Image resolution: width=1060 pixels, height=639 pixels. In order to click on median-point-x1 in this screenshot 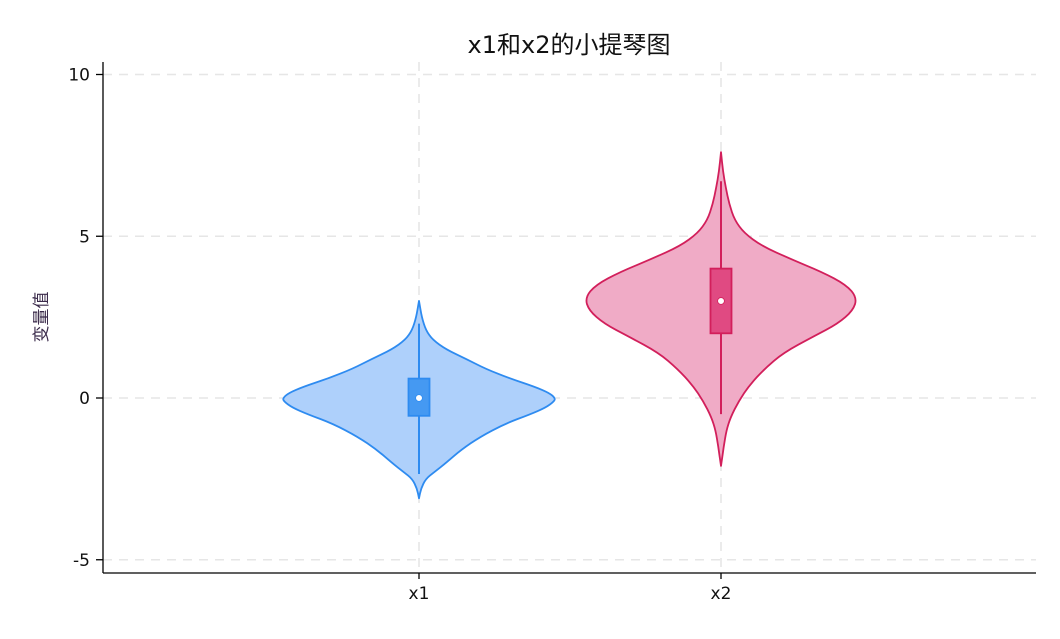, I will do `click(419, 398)`.